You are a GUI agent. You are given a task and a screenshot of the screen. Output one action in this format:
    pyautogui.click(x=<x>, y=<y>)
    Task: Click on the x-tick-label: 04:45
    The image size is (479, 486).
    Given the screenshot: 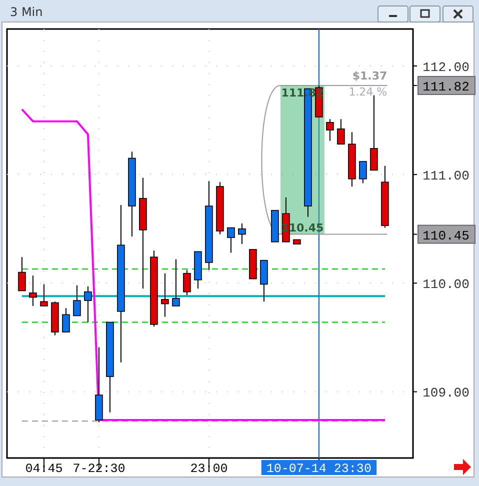 What is the action you would take?
    pyautogui.click(x=44, y=469)
    